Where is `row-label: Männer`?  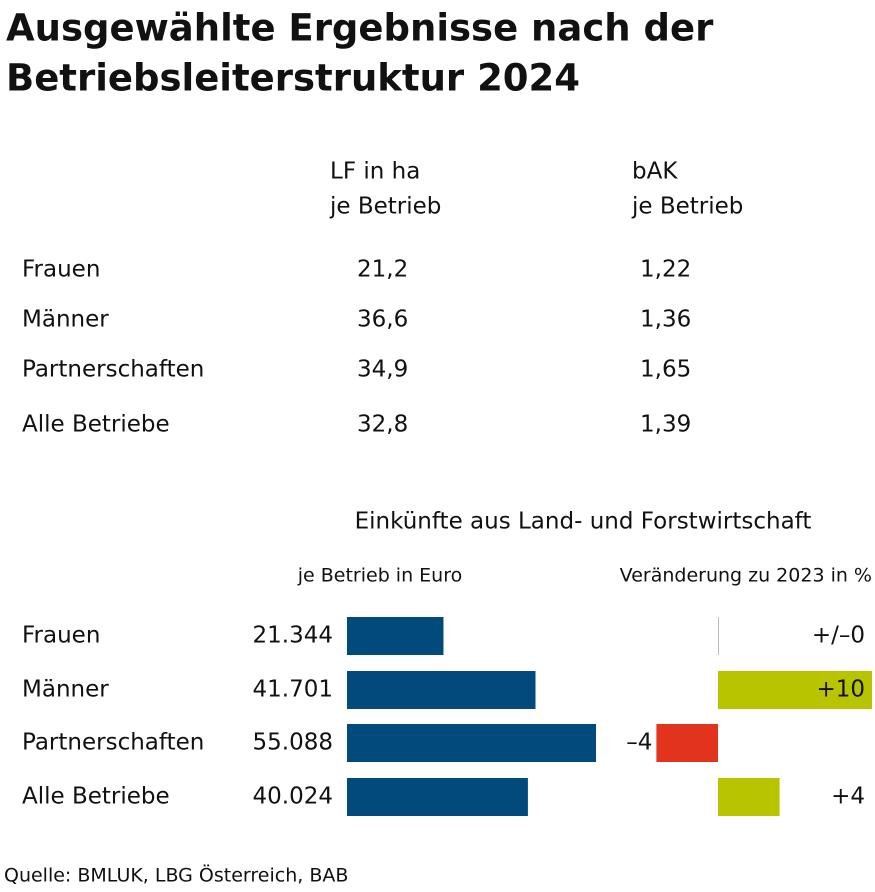
row-label: Männer is located at coordinates (65, 320).